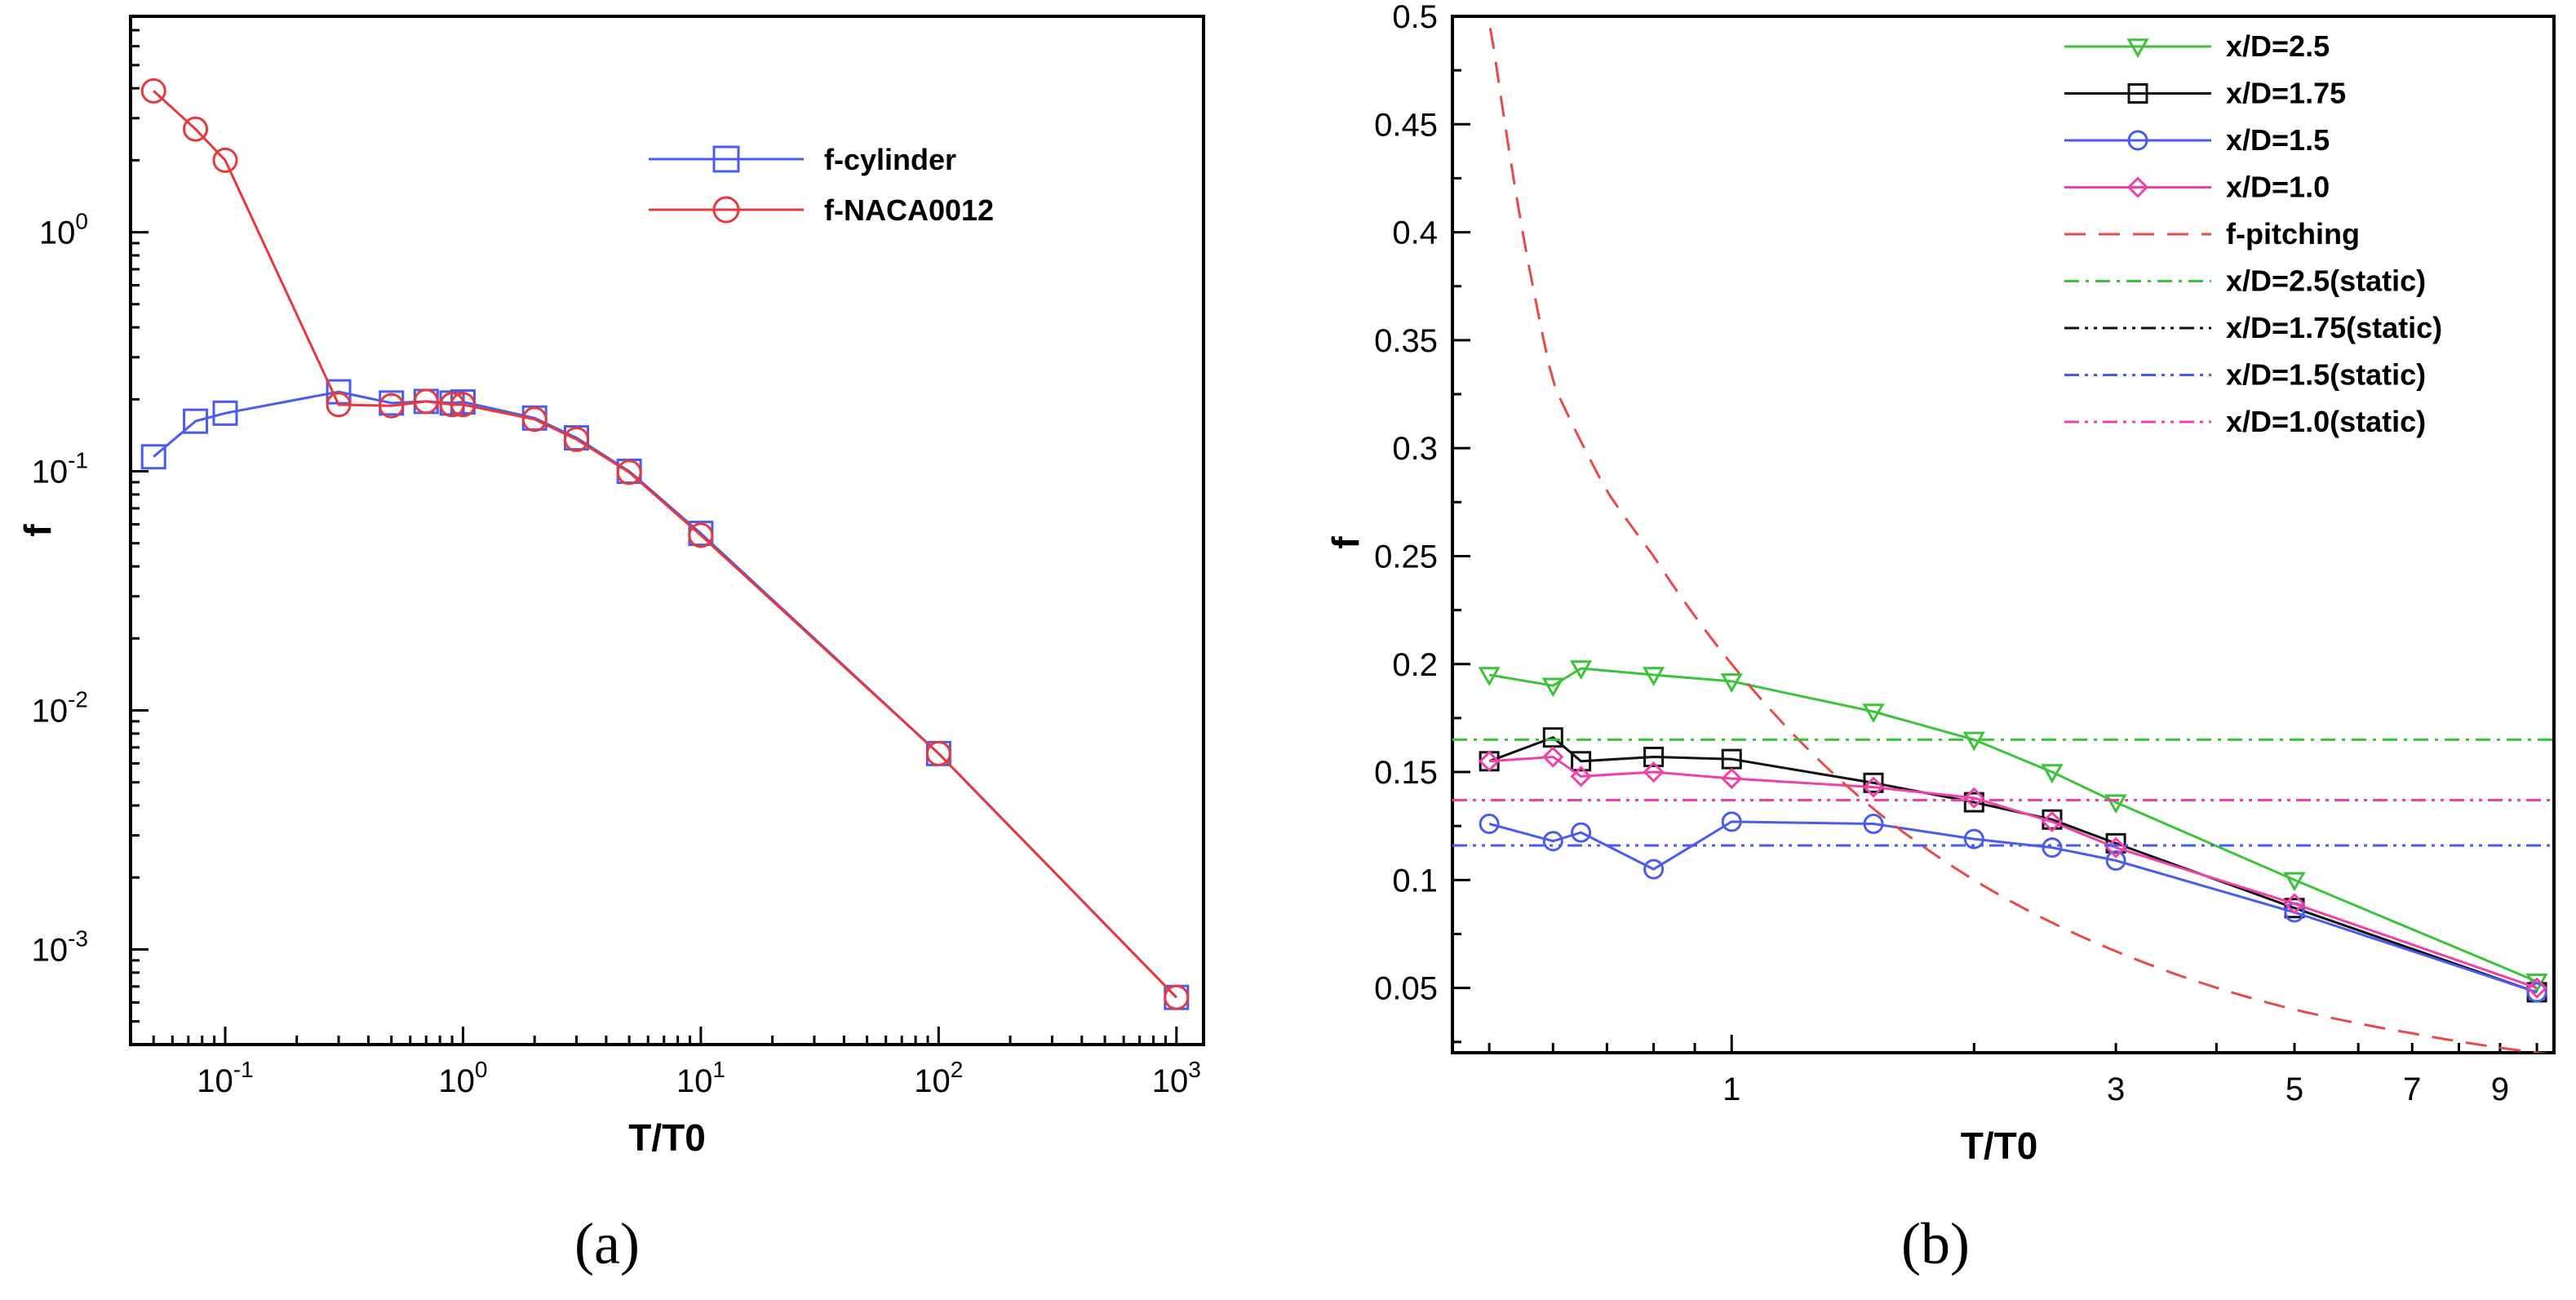 This screenshot has height=1300, width=2576. What do you see at coordinates (60, 469) in the screenshot?
I see `y-tick-label: 10⁻¹` at bounding box center [60, 469].